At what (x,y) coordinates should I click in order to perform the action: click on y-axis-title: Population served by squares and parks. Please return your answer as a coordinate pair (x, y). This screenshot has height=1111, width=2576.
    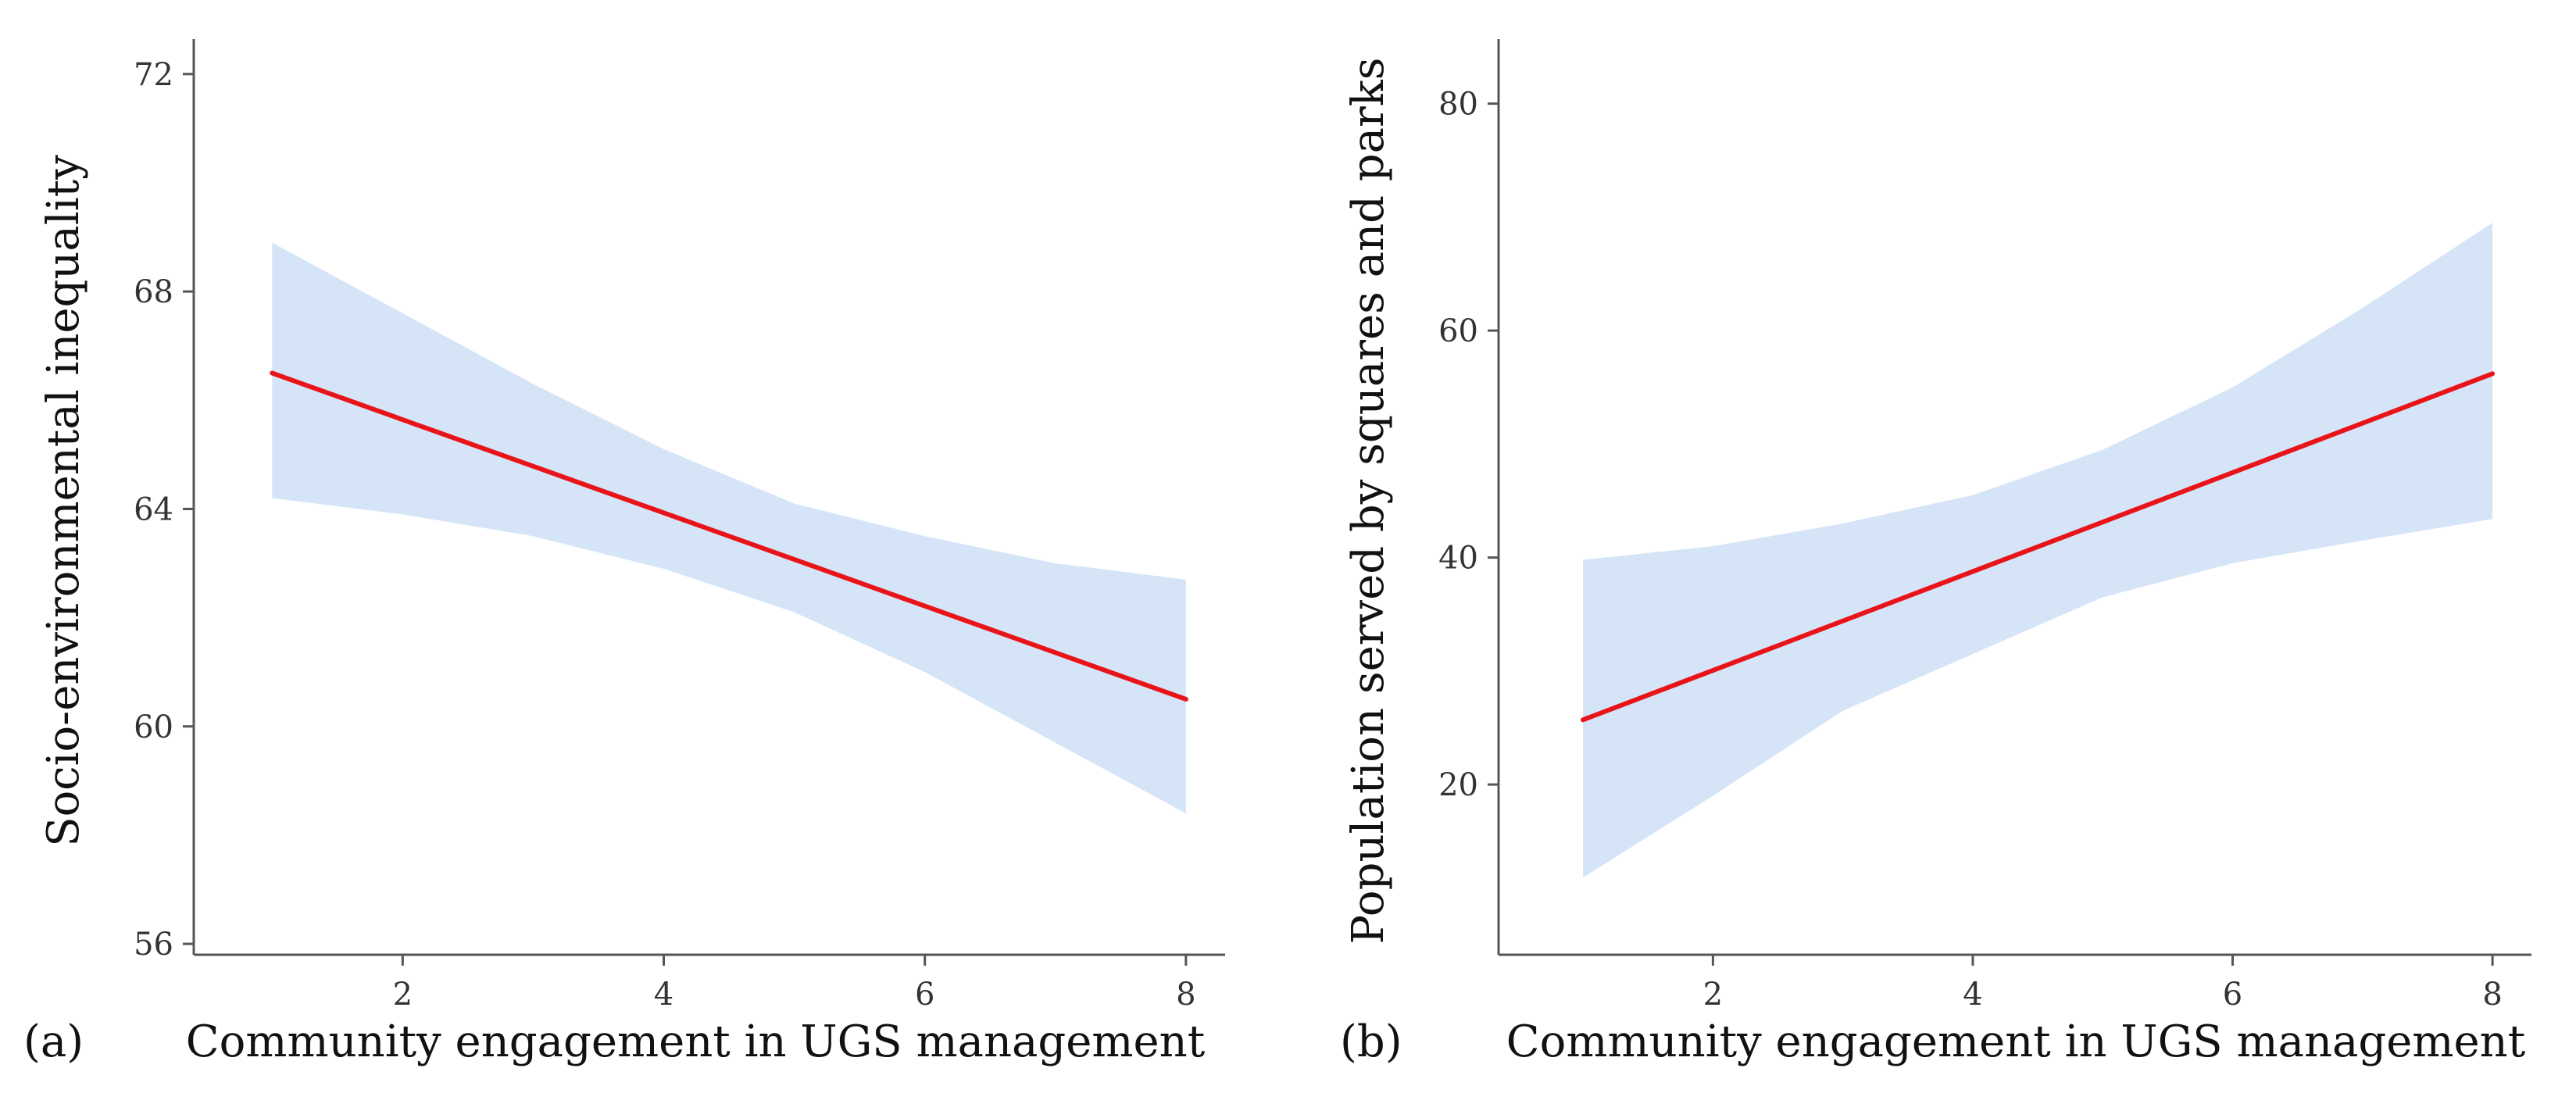
    Looking at the image, I should click on (1368, 501).